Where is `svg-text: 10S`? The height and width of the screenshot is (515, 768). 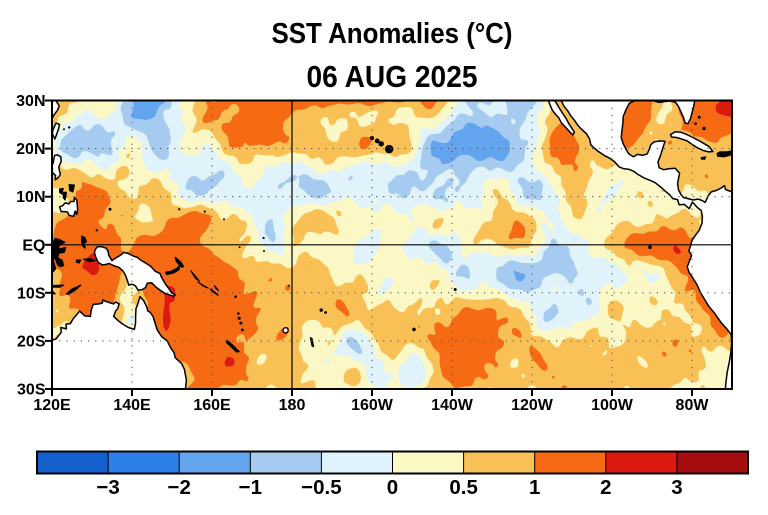
svg-text: 10S is located at coordinates (31, 293).